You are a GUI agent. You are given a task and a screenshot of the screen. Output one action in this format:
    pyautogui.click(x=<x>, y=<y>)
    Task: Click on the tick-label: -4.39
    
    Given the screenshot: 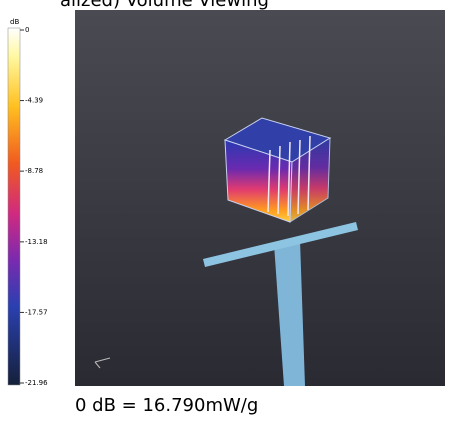 What is the action you would take?
    pyautogui.click(x=34, y=101)
    